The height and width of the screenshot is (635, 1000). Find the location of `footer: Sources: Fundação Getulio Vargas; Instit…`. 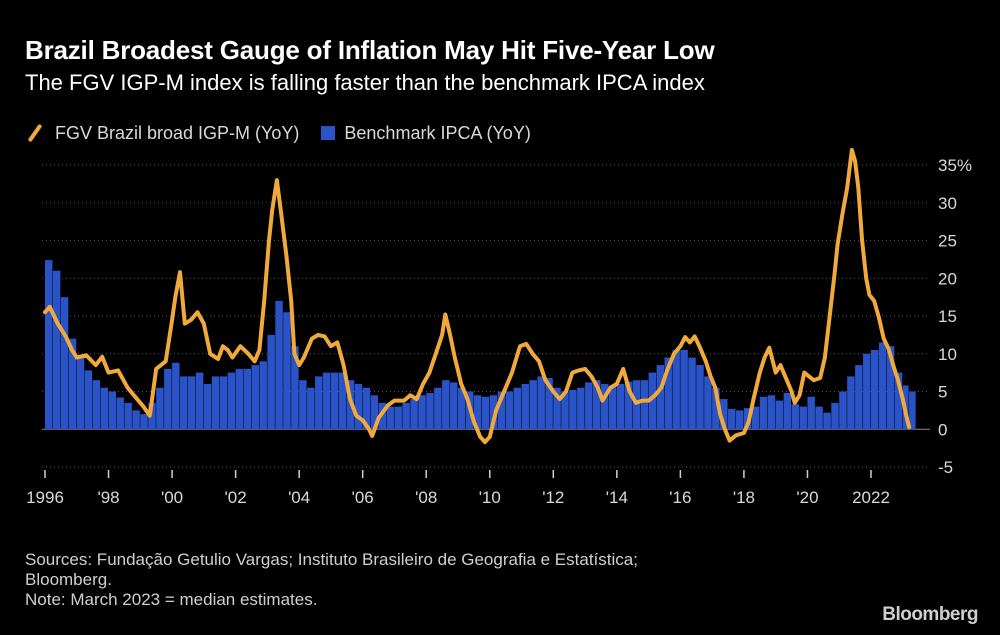

footer: Sources: Fundação Getulio Vargas; Instit… is located at coordinates (375, 580).